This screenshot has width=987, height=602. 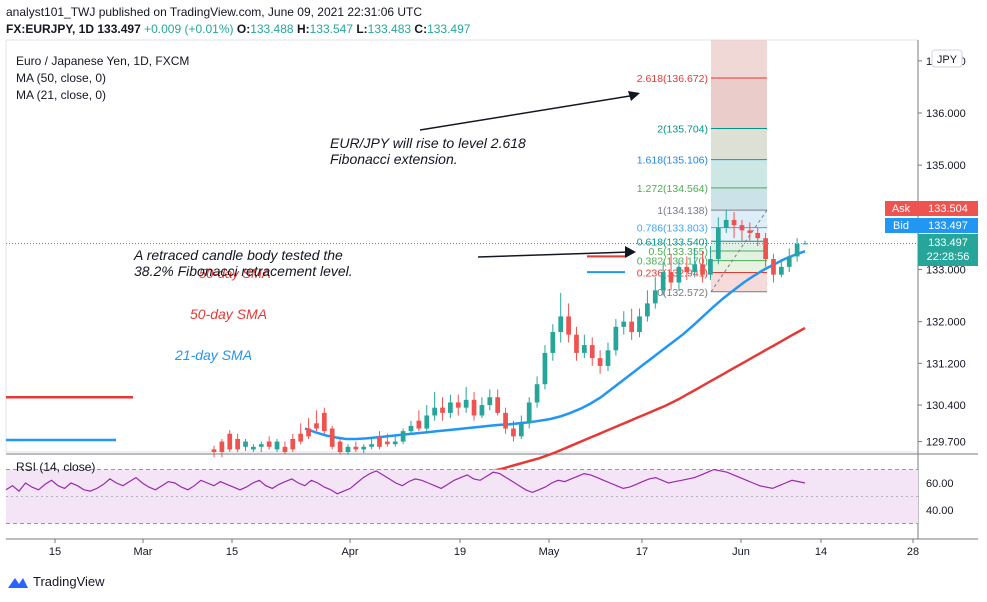 I want to click on last-price: 133.497, so click(x=119, y=29).